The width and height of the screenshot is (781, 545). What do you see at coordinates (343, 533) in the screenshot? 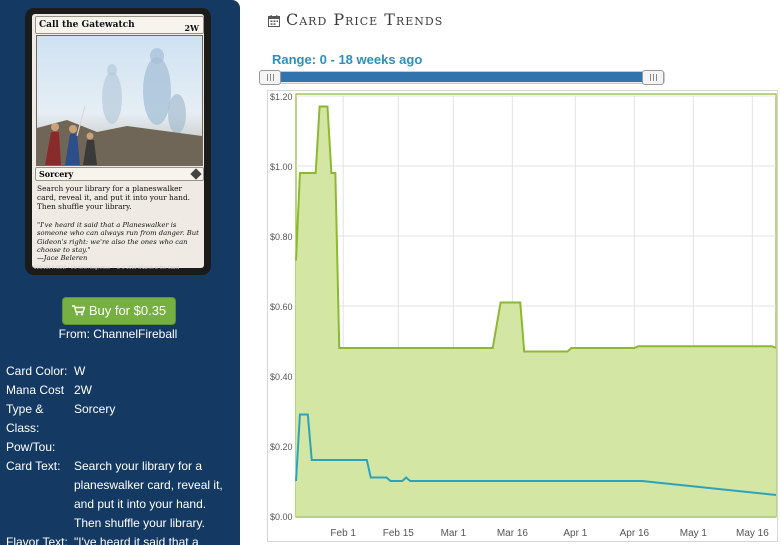
I see `x-tick-label: Feb 1` at bounding box center [343, 533].